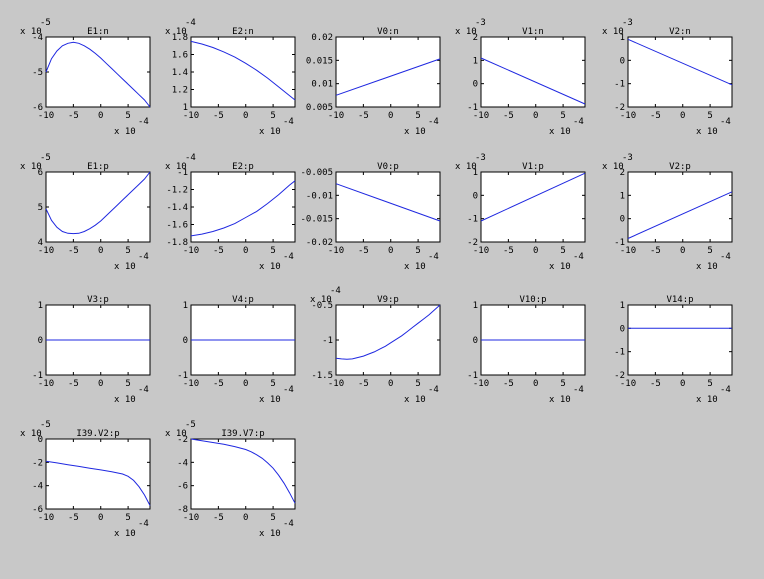  What do you see at coordinates (180, 38) in the screenshot?
I see `y-tick-label: 1.8` at bounding box center [180, 38].